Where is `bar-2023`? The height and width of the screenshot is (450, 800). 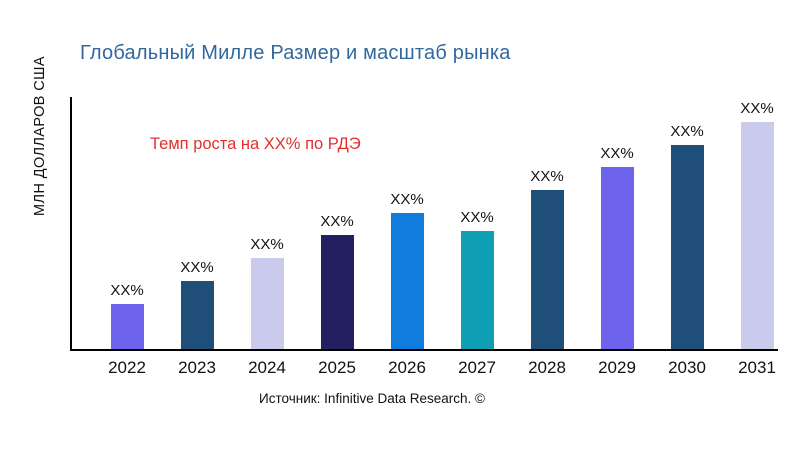 bar-2023 is located at coordinates (197, 315).